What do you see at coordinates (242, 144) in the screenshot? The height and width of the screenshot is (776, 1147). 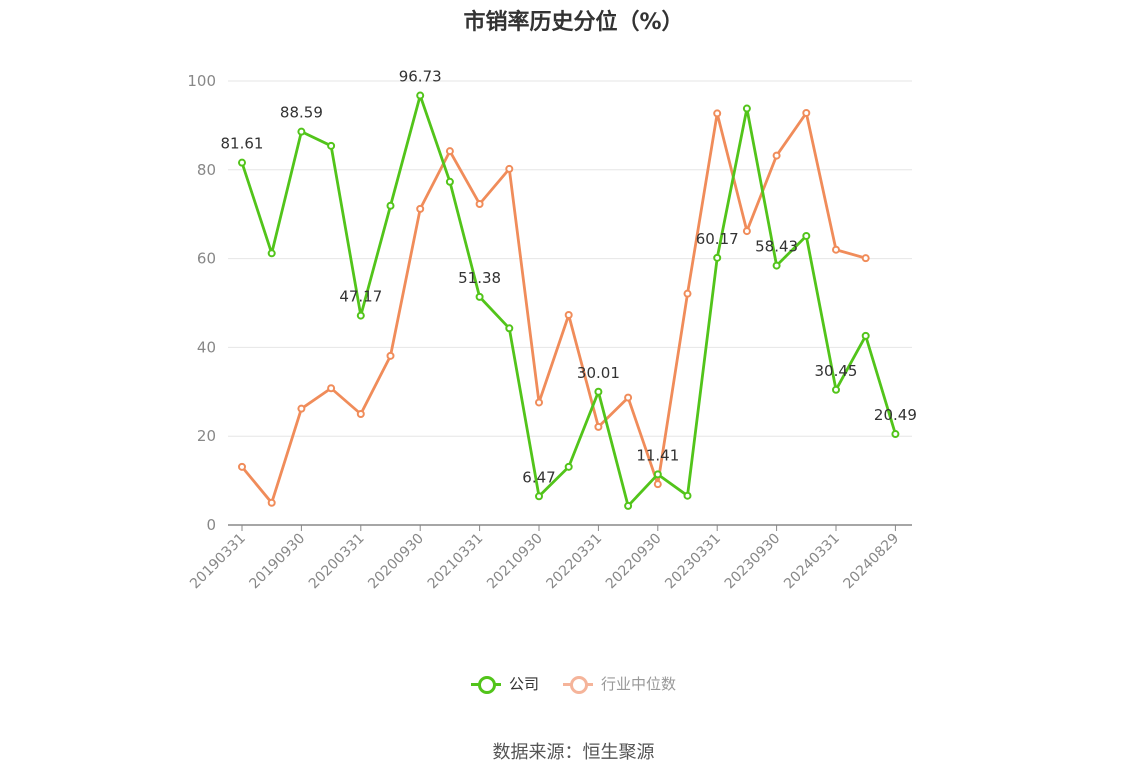 I see `data-label: 81.61` at bounding box center [242, 144].